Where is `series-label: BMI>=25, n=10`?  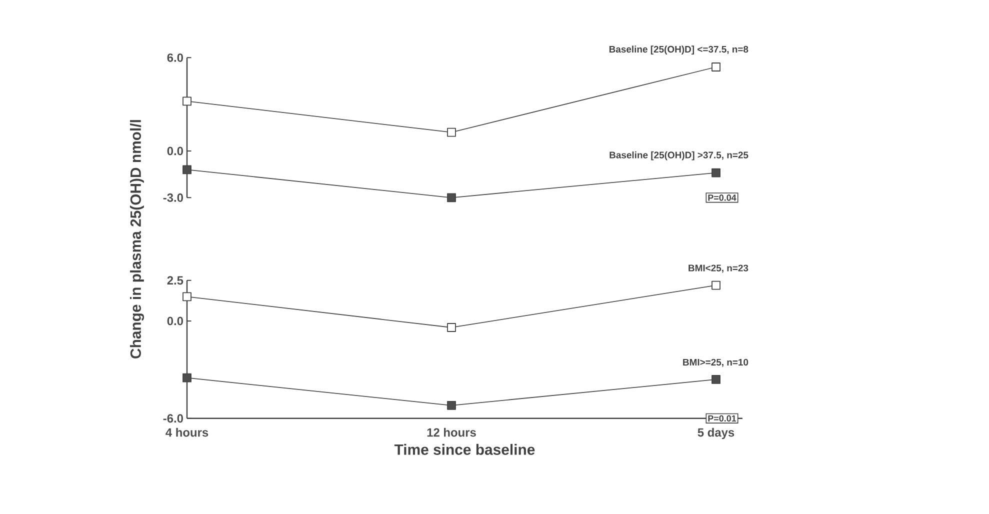 series-label: BMI>=25, n=10 is located at coordinates (715, 362).